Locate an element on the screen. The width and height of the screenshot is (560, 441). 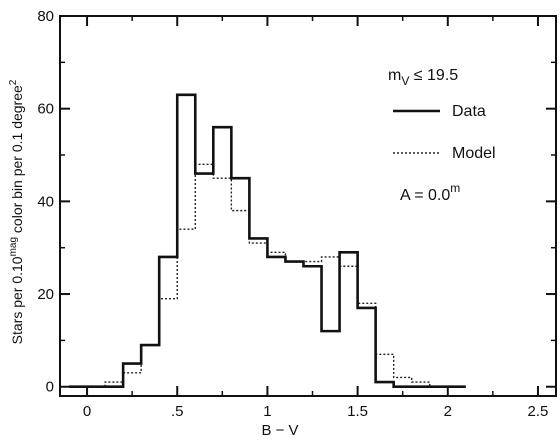
legend-model-label: Model is located at coordinates (474, 153).